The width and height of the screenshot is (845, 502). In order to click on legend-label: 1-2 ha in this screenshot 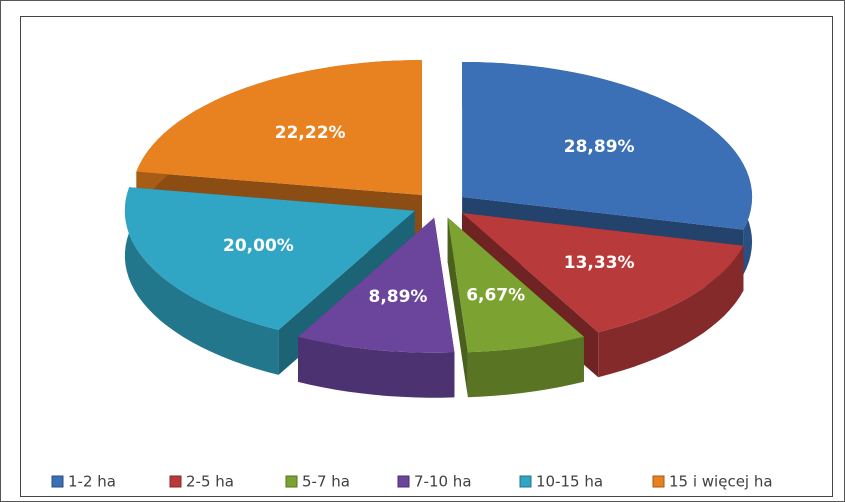, I will do `click(92, 482)`.